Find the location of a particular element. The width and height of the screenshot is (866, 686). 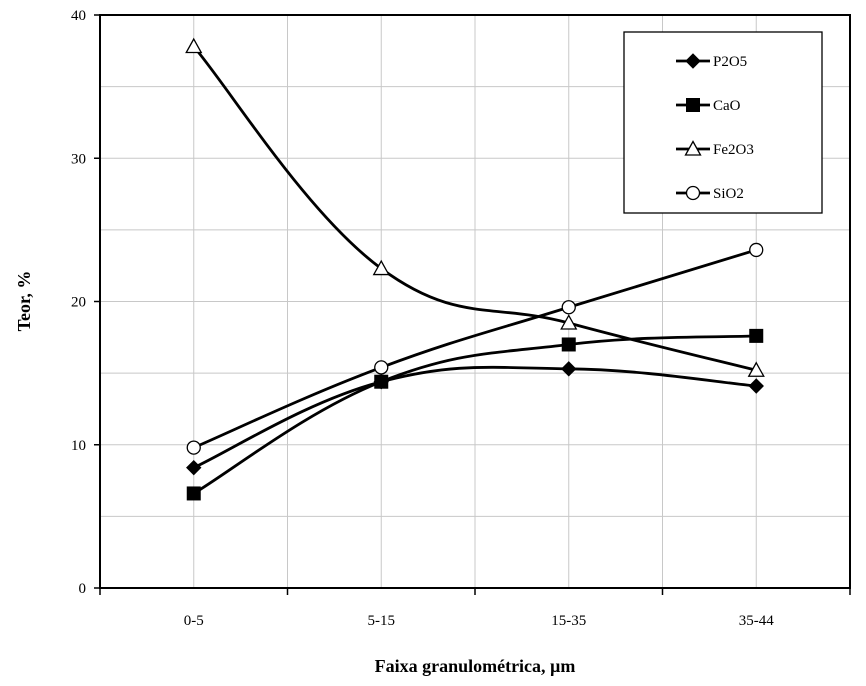

legend-label-sio2: SiO2 is located at coordinates (728, 194).